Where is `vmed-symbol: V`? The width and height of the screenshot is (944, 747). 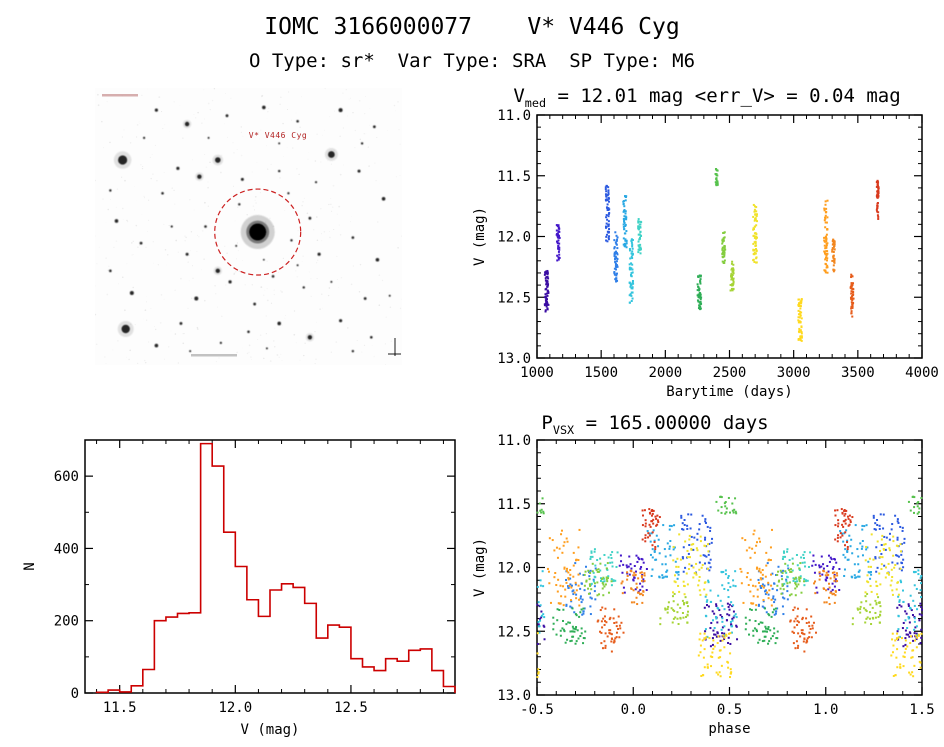 vmed-symbol: V is located at coordinates (519, 96).